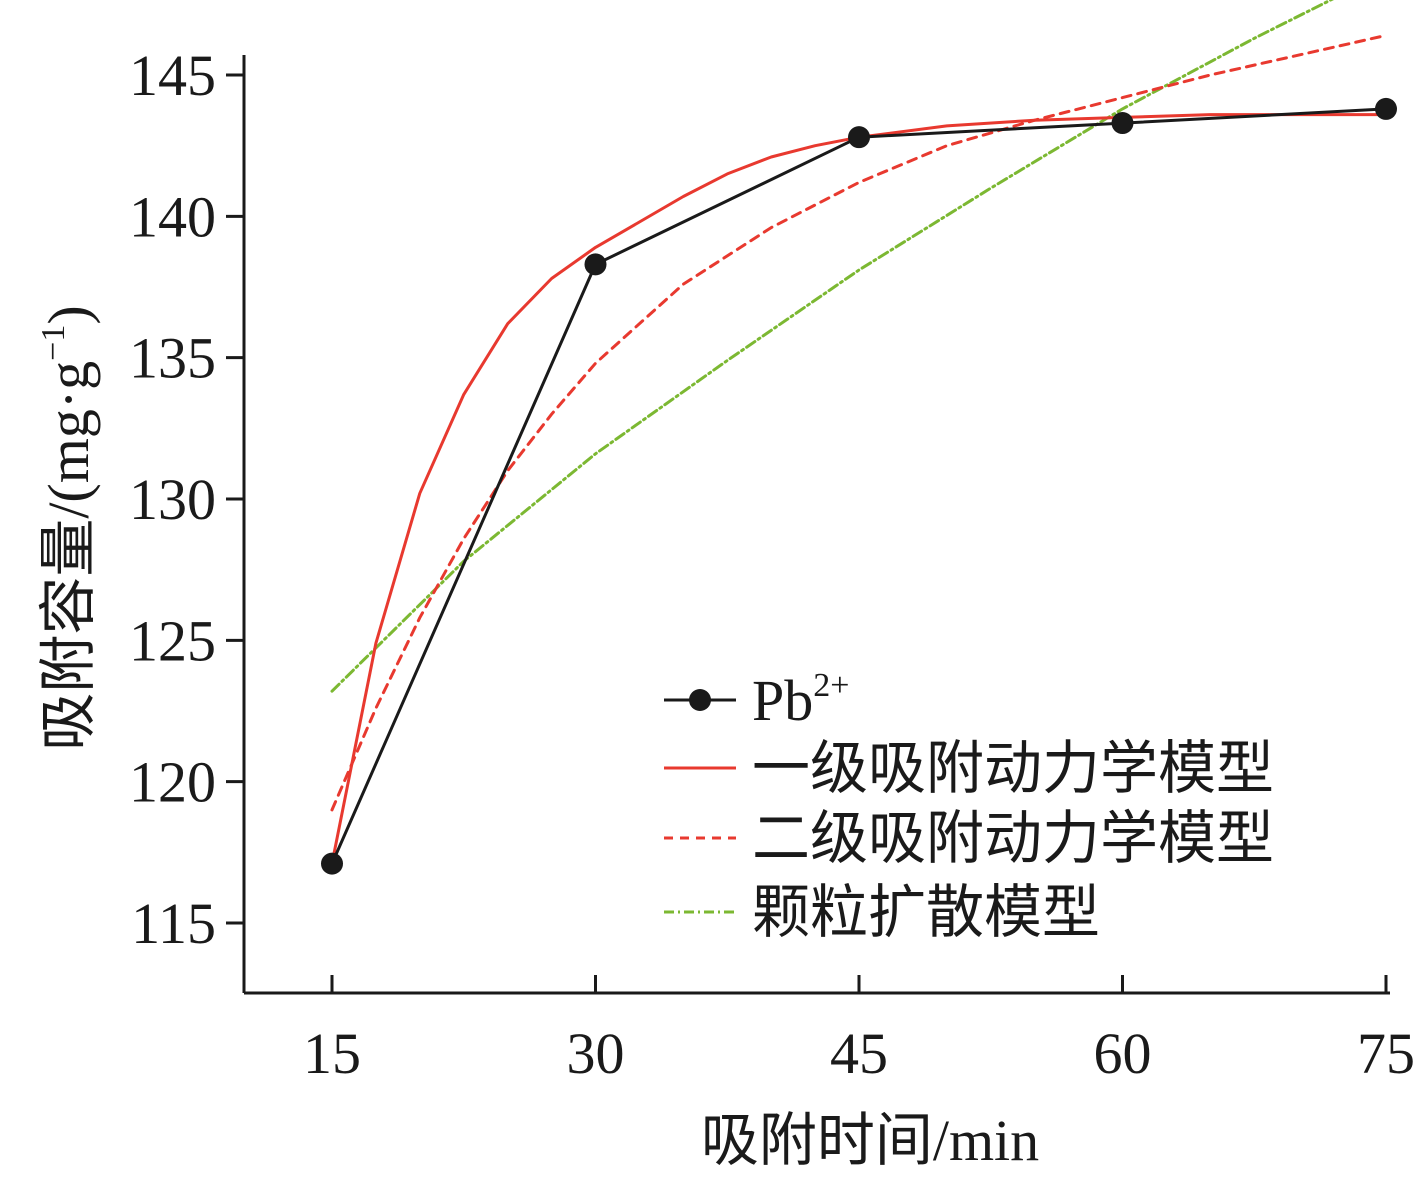  What do you see at coordinates (1386, 1053) in the screenshot?
I see `x-tick-label: 75` at bounding box center [1386, 1053].